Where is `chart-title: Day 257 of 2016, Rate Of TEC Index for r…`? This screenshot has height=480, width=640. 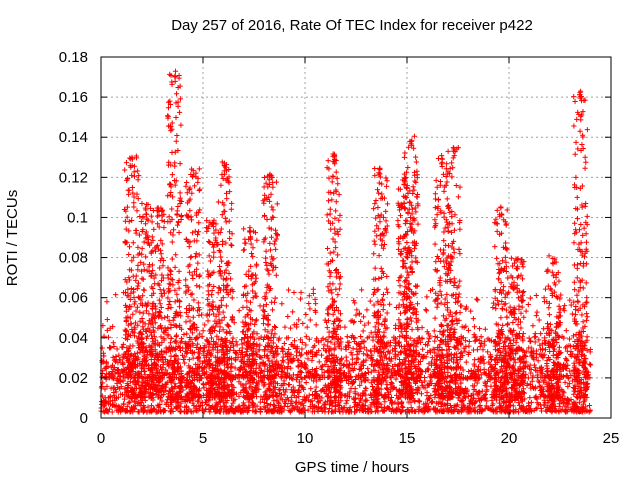
chart-title: Day 257 of 2016, Rate Of TEC Index for r… is located at coordinates (352, 25).